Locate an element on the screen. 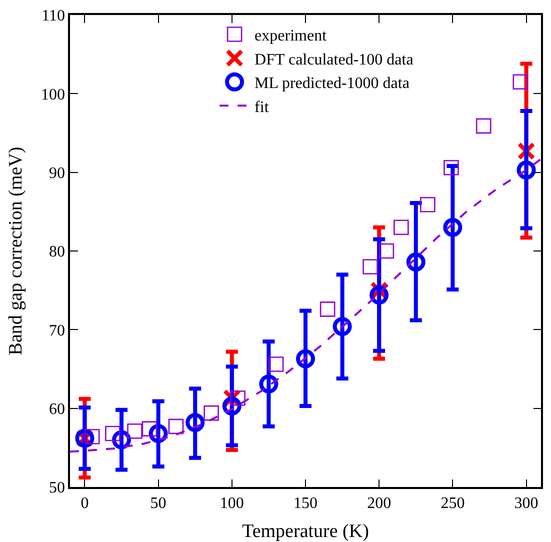  y-tick-label: 70 is located at coordinates (57, 331).